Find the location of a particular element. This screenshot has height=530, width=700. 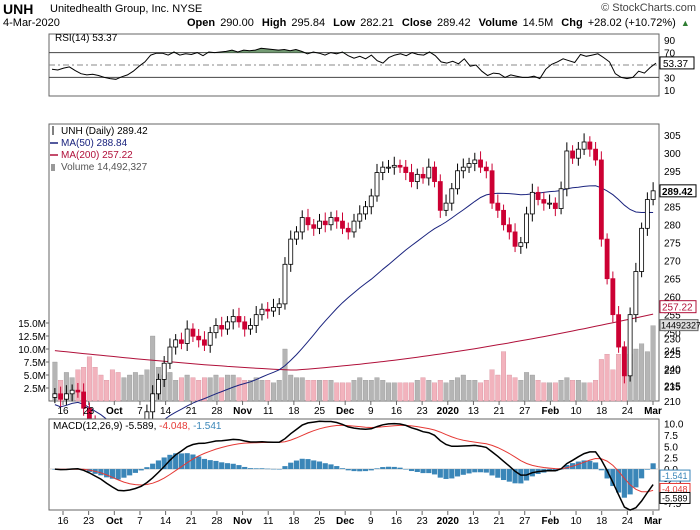

price-legend-item: MA(200) 257.22 is located at coordinates (97, 155).